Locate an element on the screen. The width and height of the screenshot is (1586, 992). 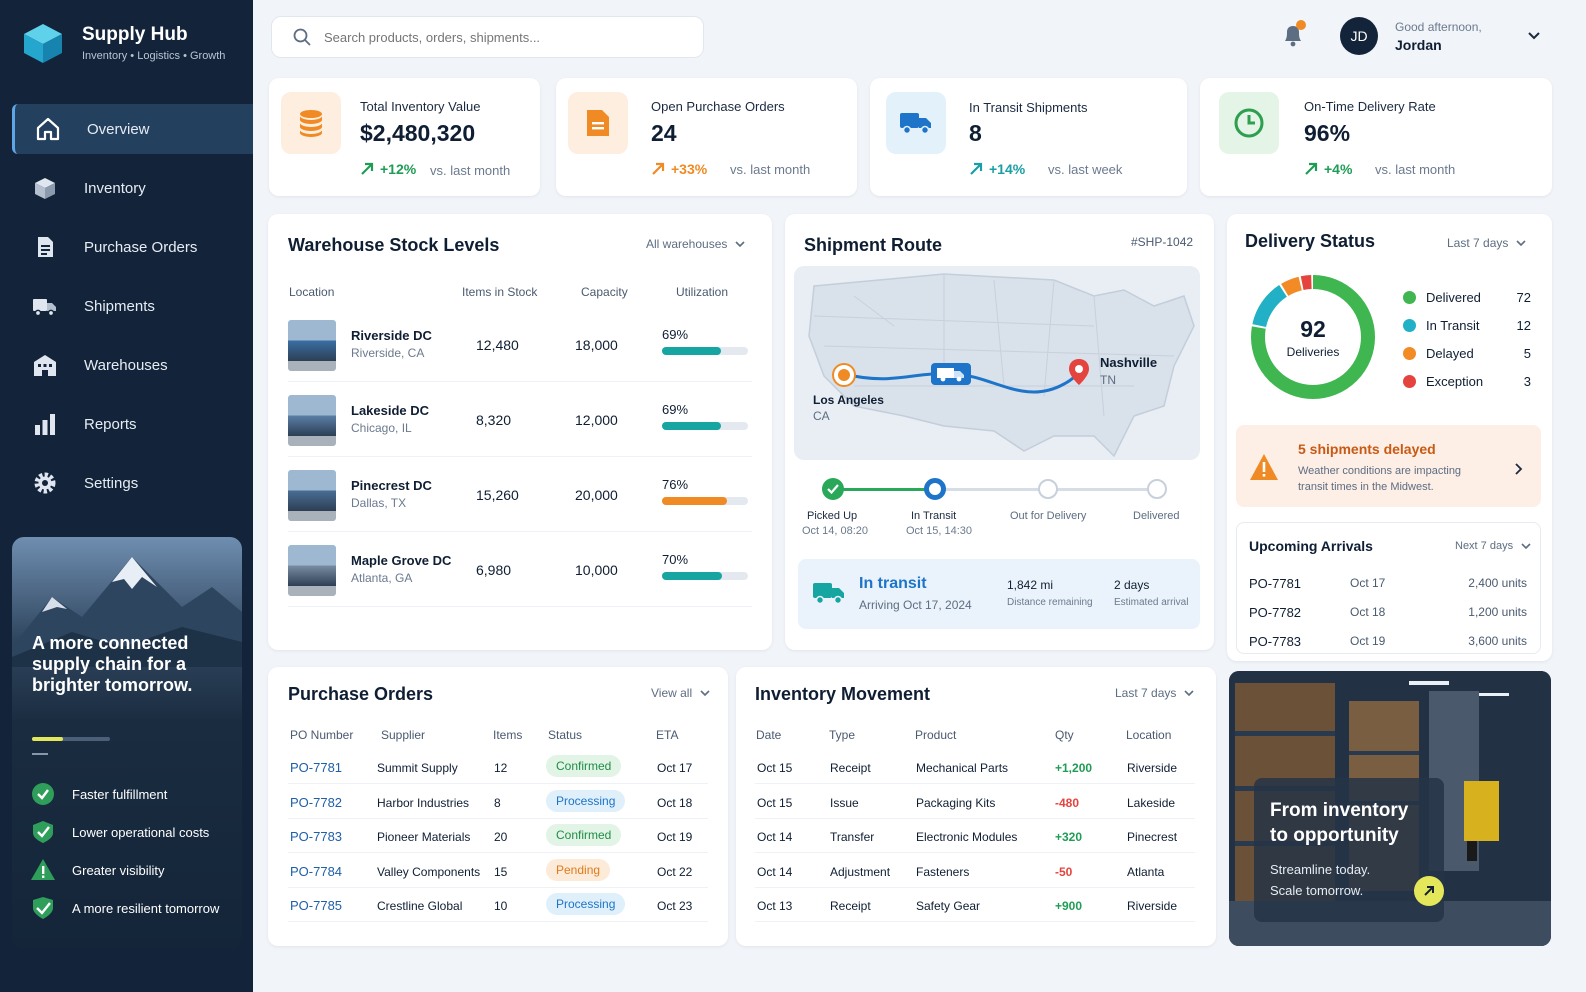
route-map: Los Angeles CA Nashville TN is located at coordinates (997, 363).